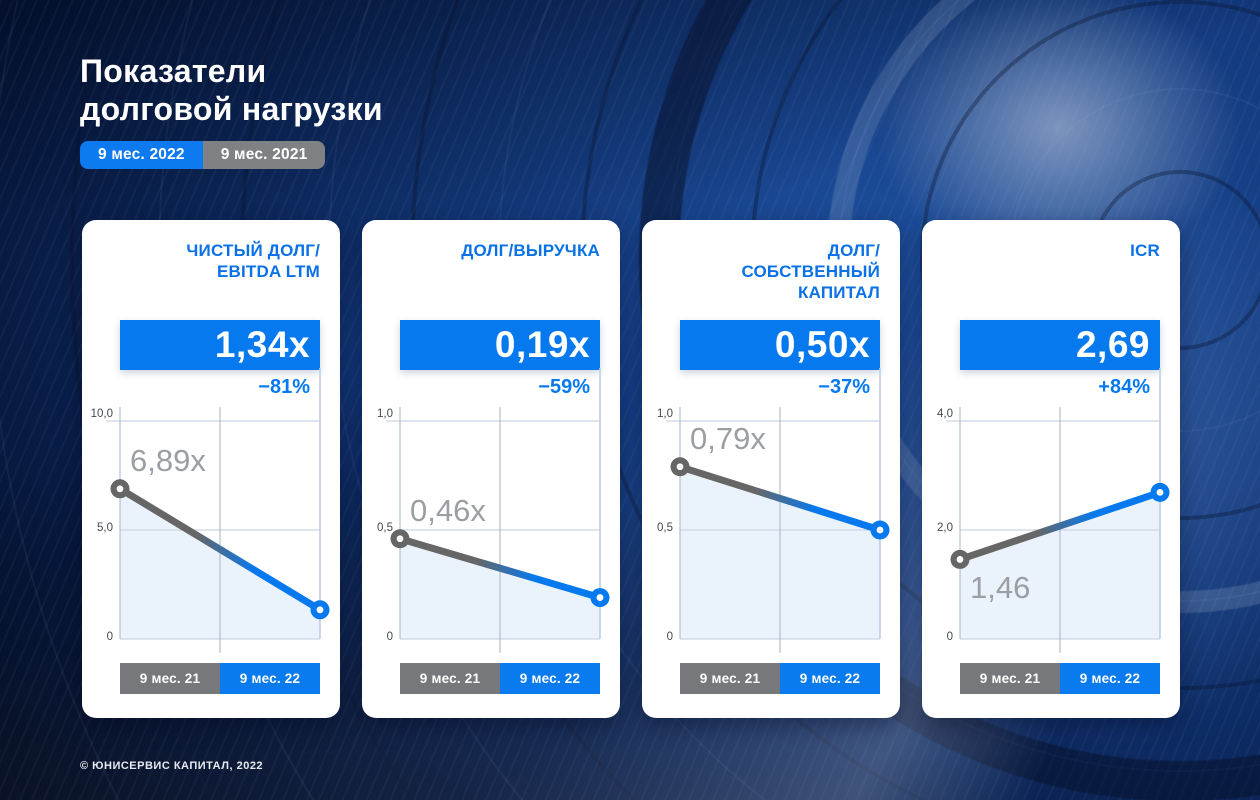  I want to click on data-point-label: 0,46x, so click(448, 510).